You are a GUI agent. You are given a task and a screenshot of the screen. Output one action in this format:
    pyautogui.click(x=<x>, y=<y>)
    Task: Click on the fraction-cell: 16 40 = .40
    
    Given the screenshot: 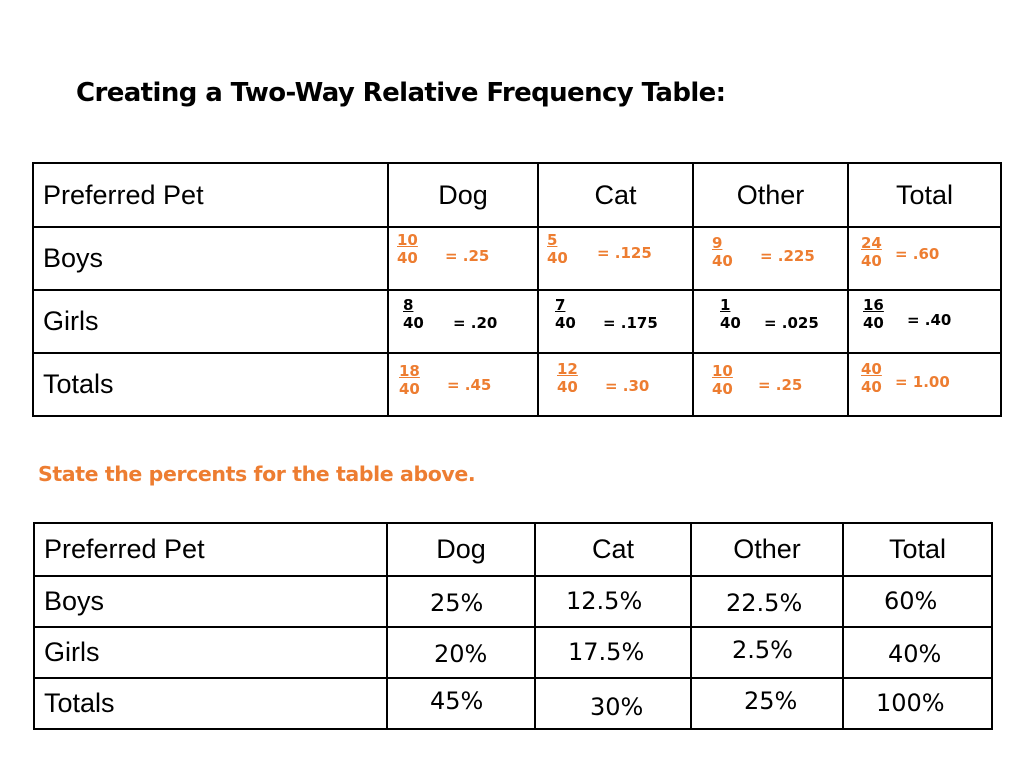 What is the action you would take?
    pyautogui.click(x=924, y=321)
    